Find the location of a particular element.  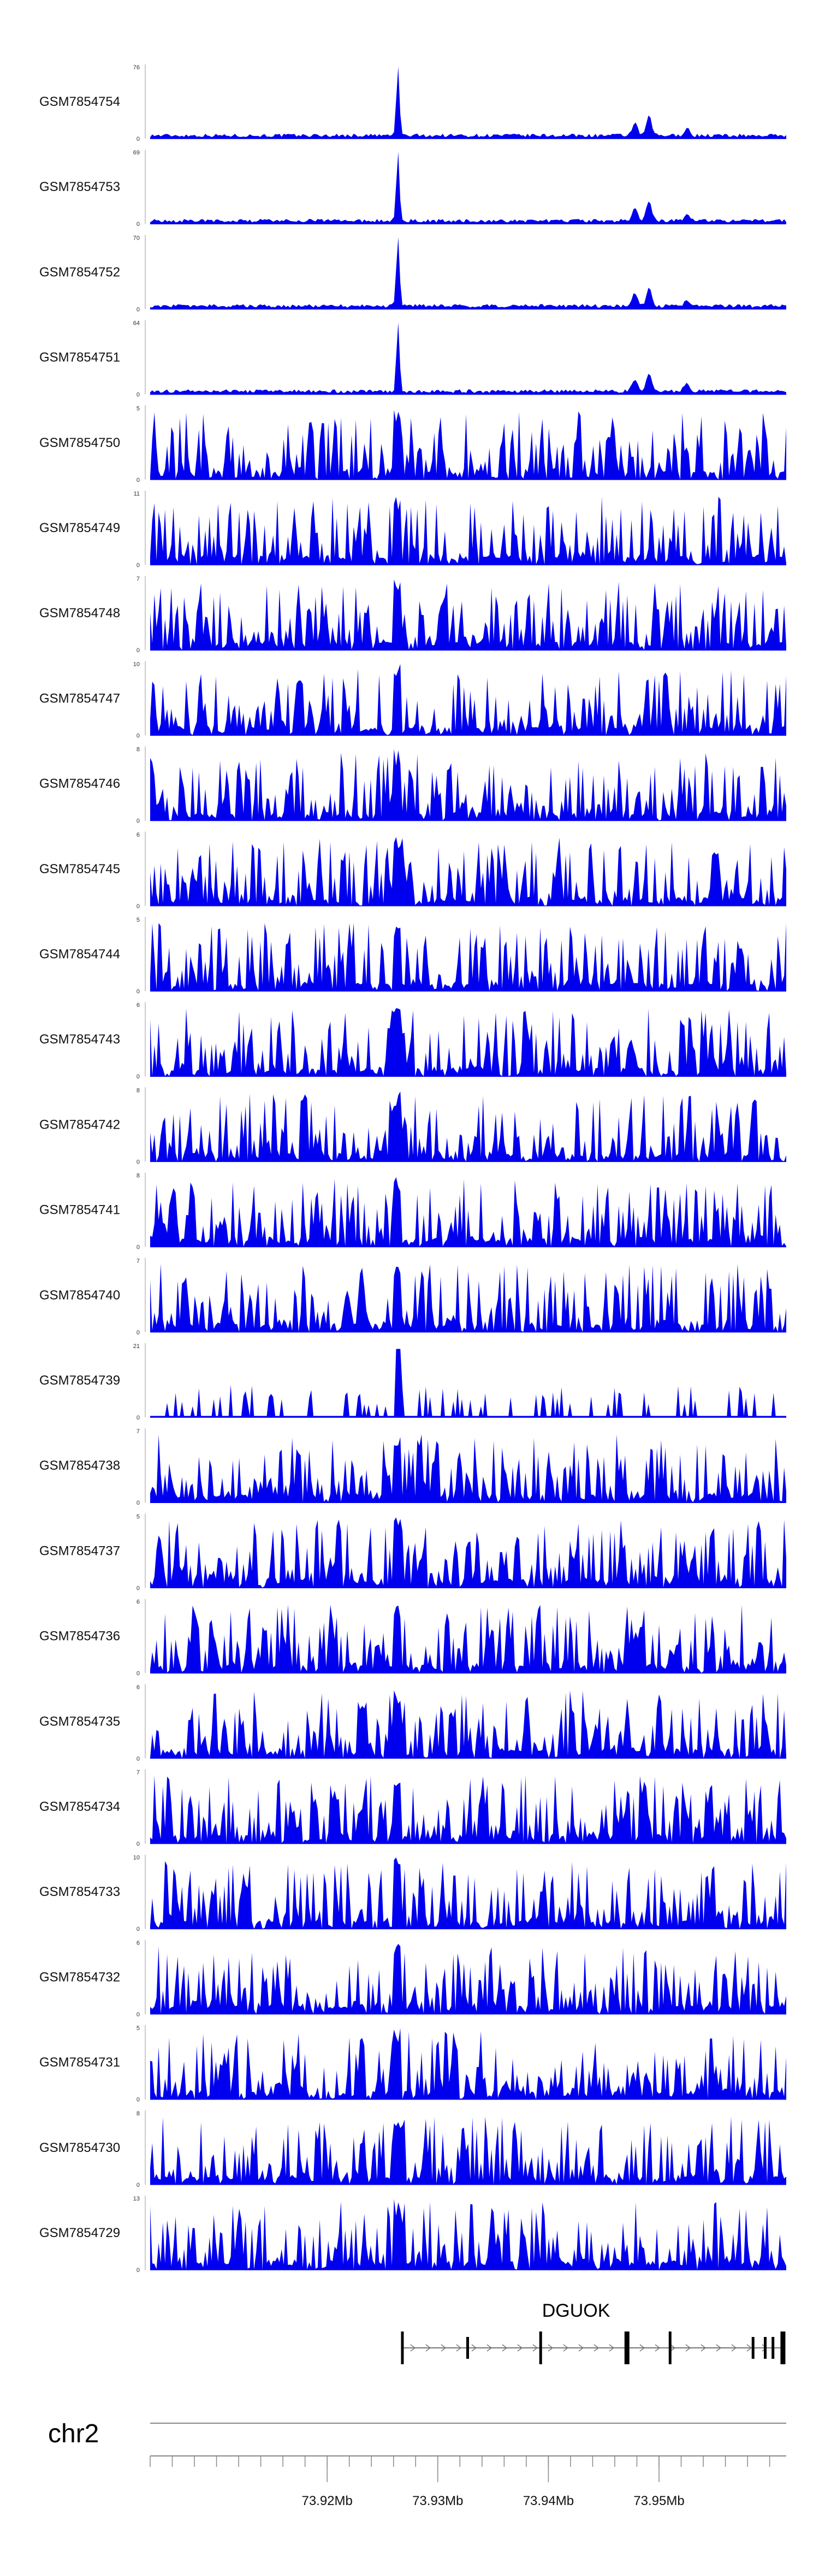

track-label: GSM7854744 is located at coordinates (79, 954).